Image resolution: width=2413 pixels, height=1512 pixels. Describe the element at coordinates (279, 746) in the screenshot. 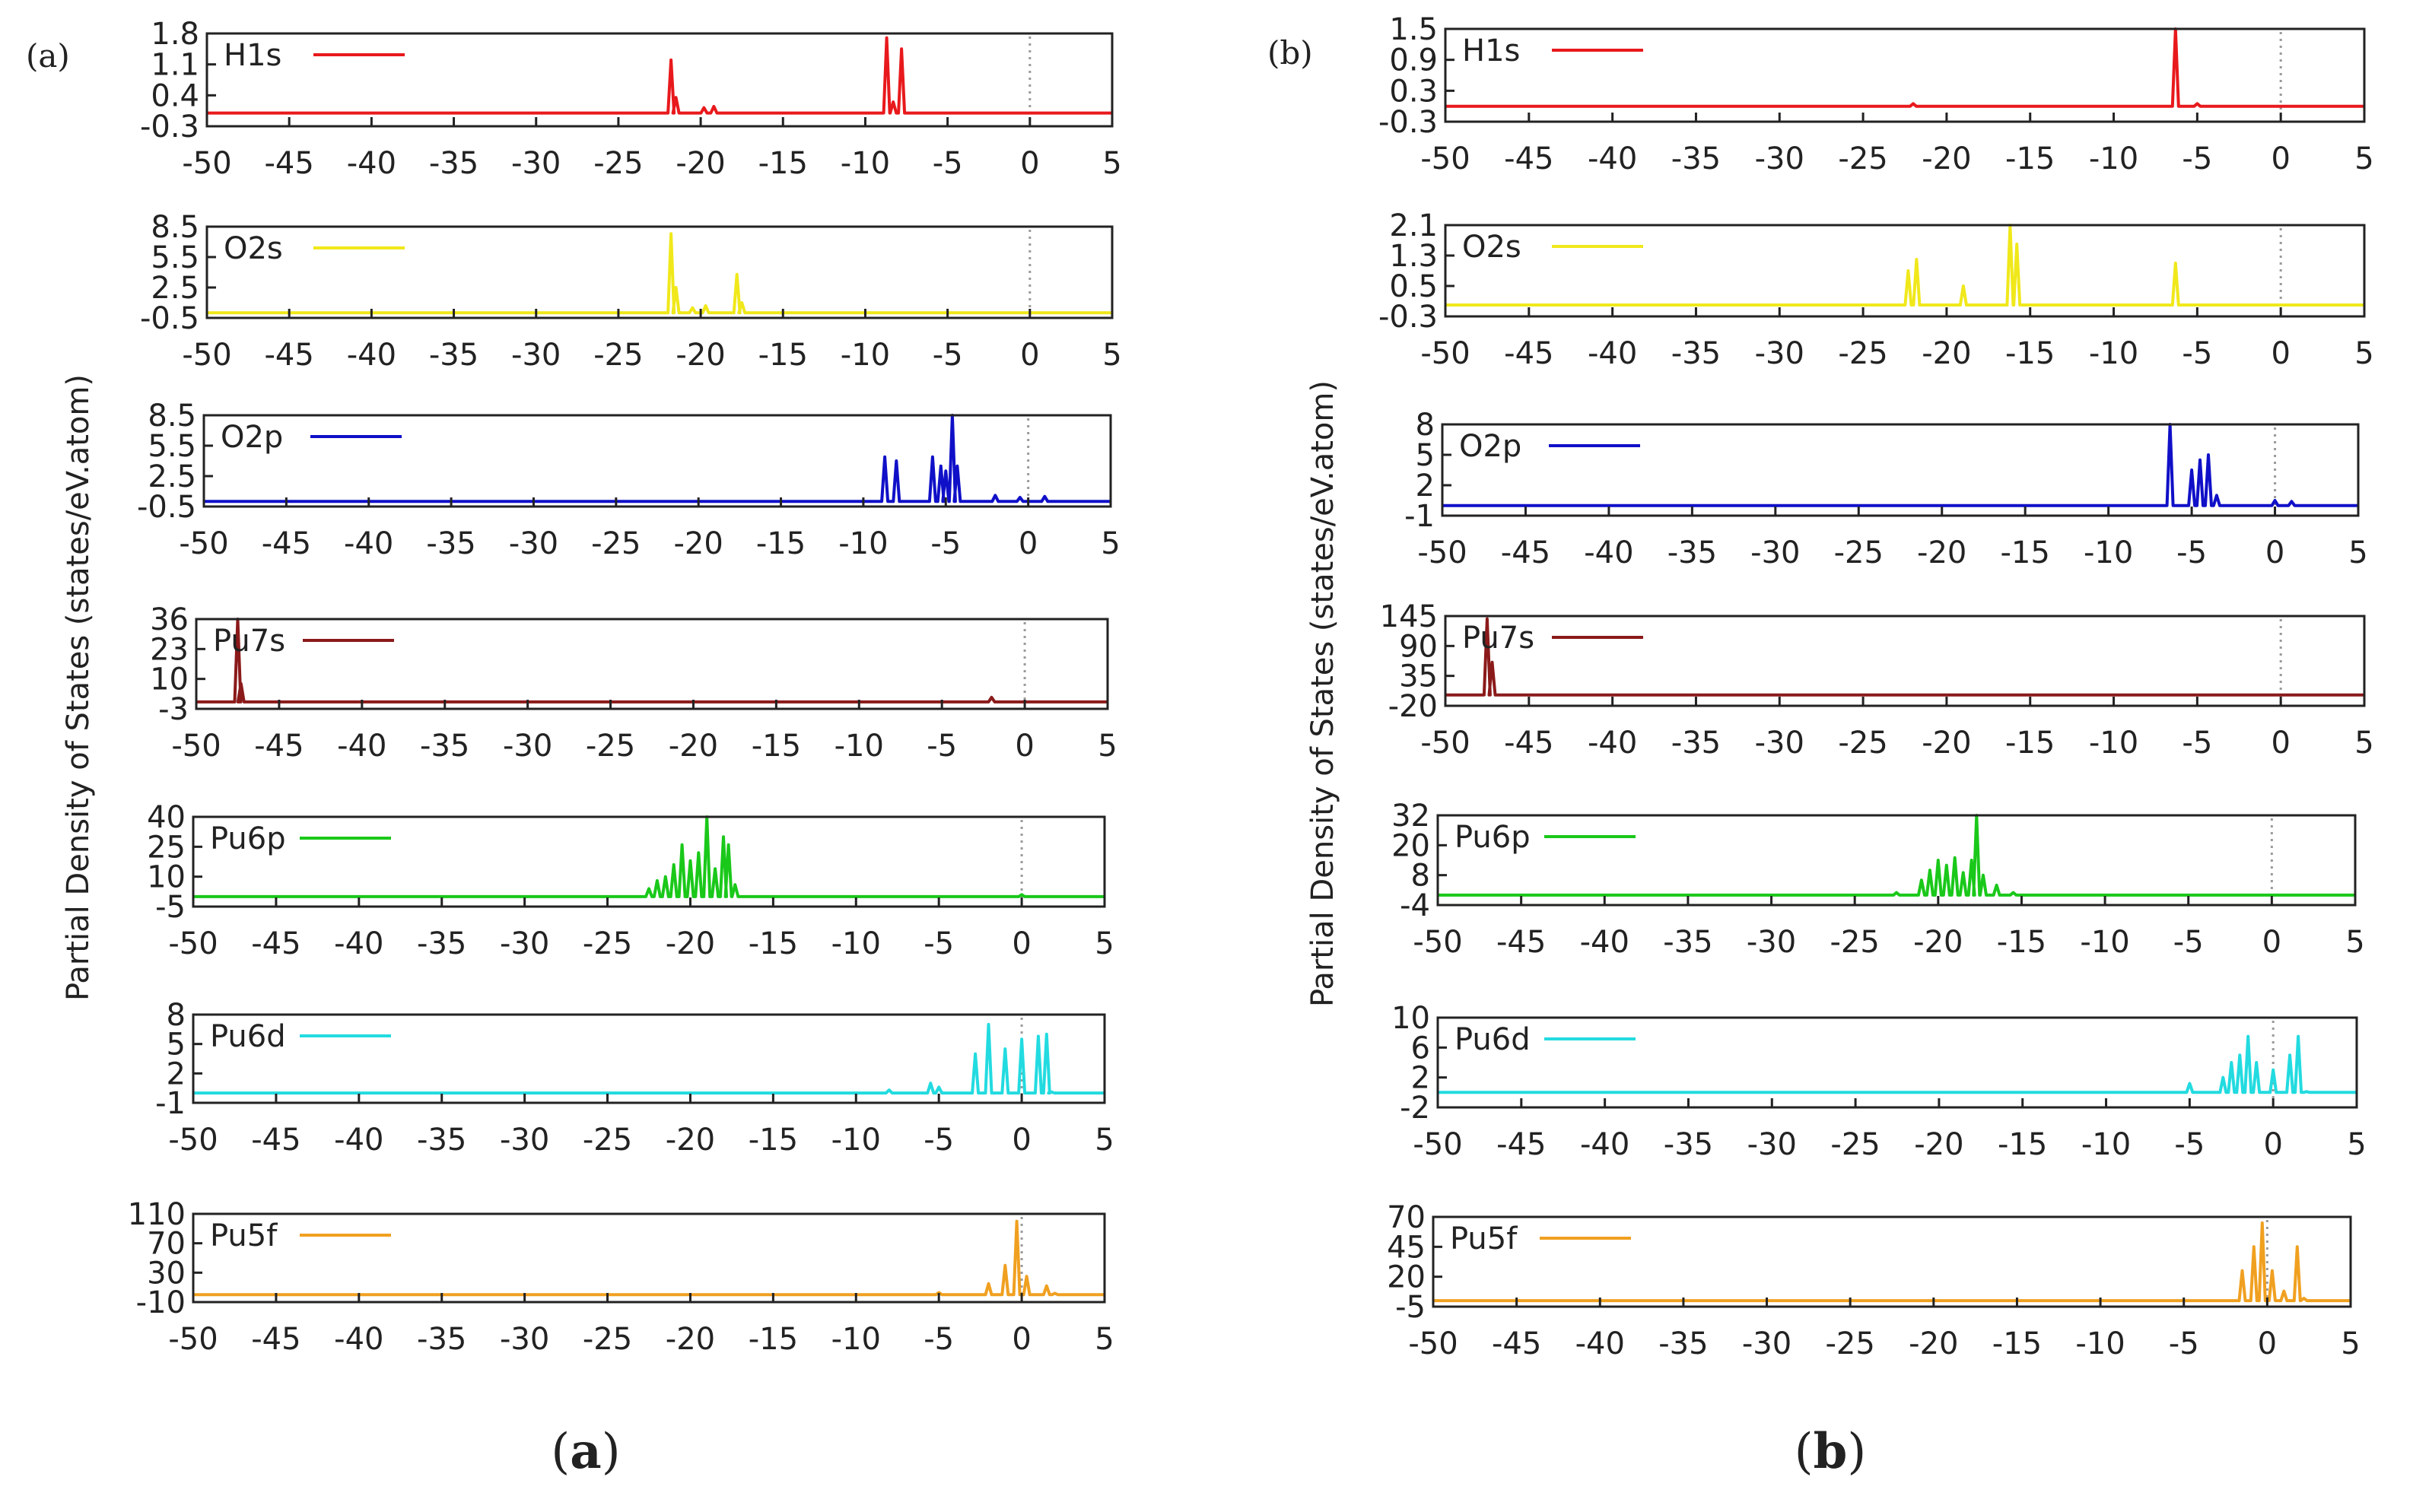

I see `panel-a-pu7s-x-tick-label: -45` at that location.